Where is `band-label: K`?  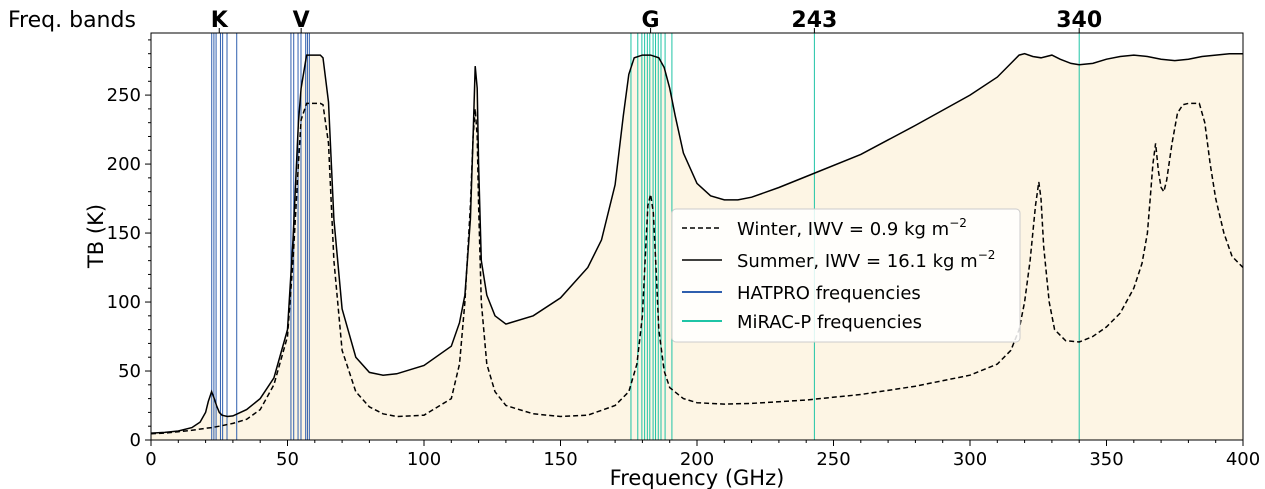 band-label: K is located at coordinates (220, 20).